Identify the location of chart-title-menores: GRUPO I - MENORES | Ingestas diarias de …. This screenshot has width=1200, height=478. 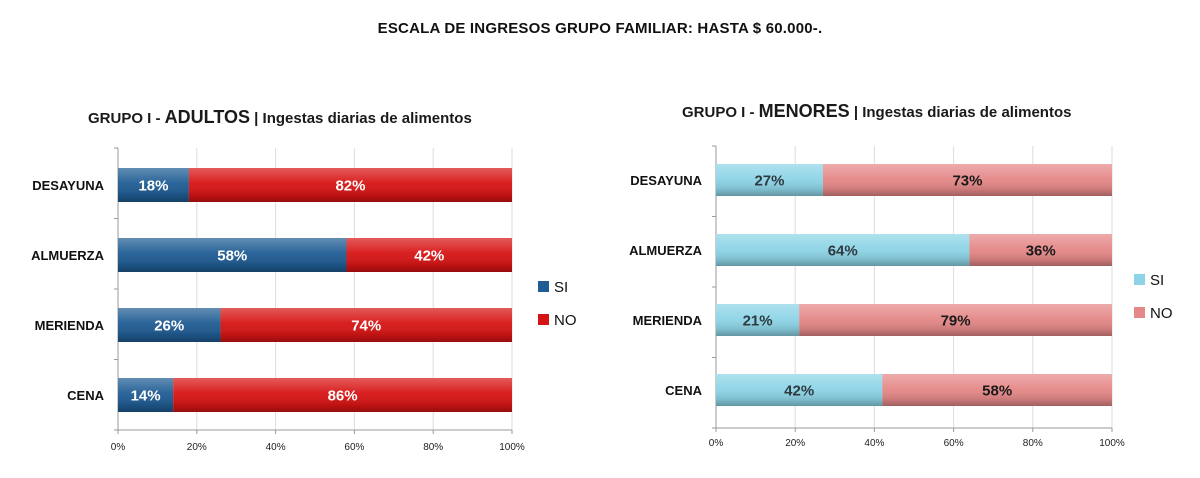
(876, 111).